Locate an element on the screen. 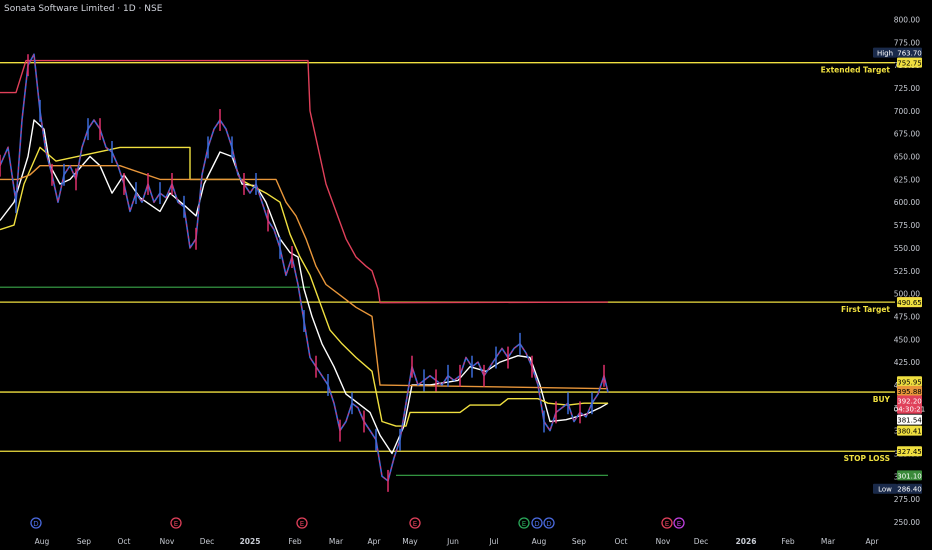  price-badge-value: 380.41 is located at coordinates (909, 432).